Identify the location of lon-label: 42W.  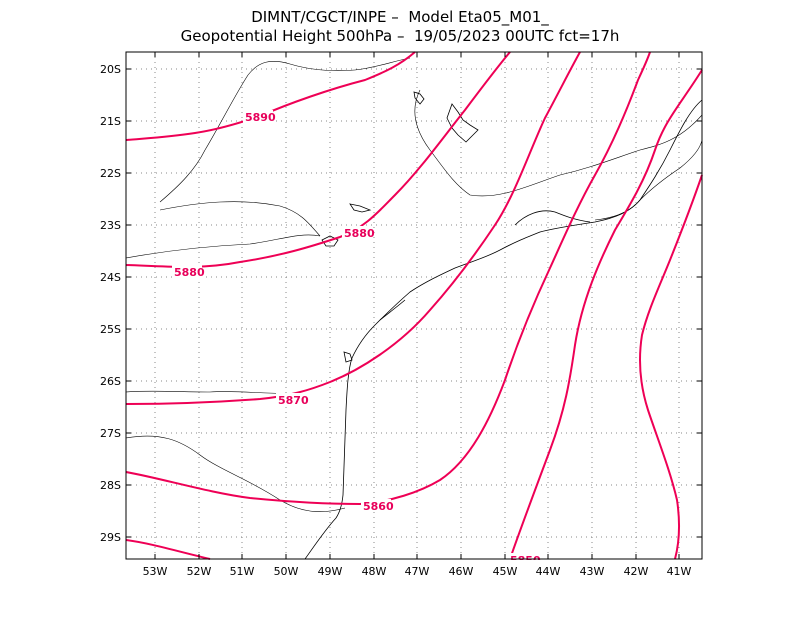
(636, 571).